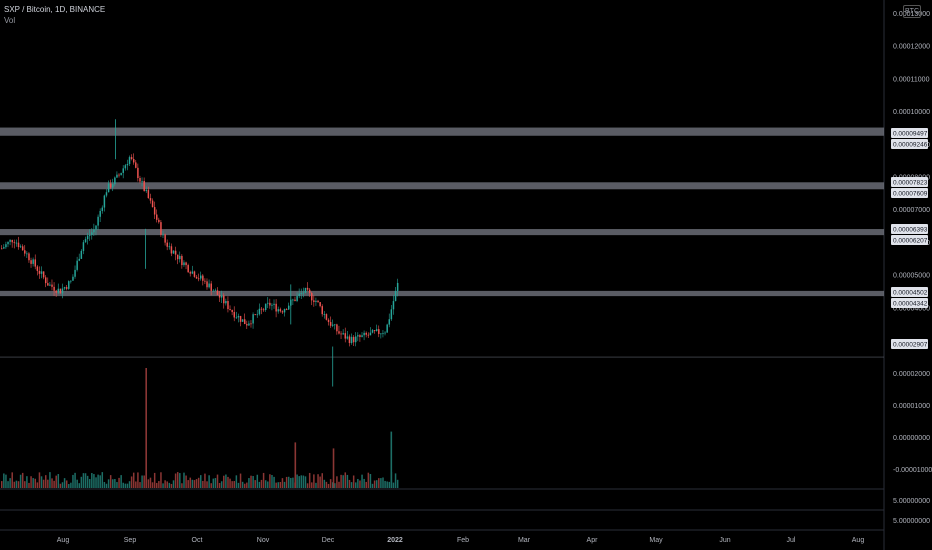 The image size is (932, 550). What do you see at coordinates (593, 540) in the screenshot?
I see `time-axis-label: Apr` at bounding box center [593, 540].